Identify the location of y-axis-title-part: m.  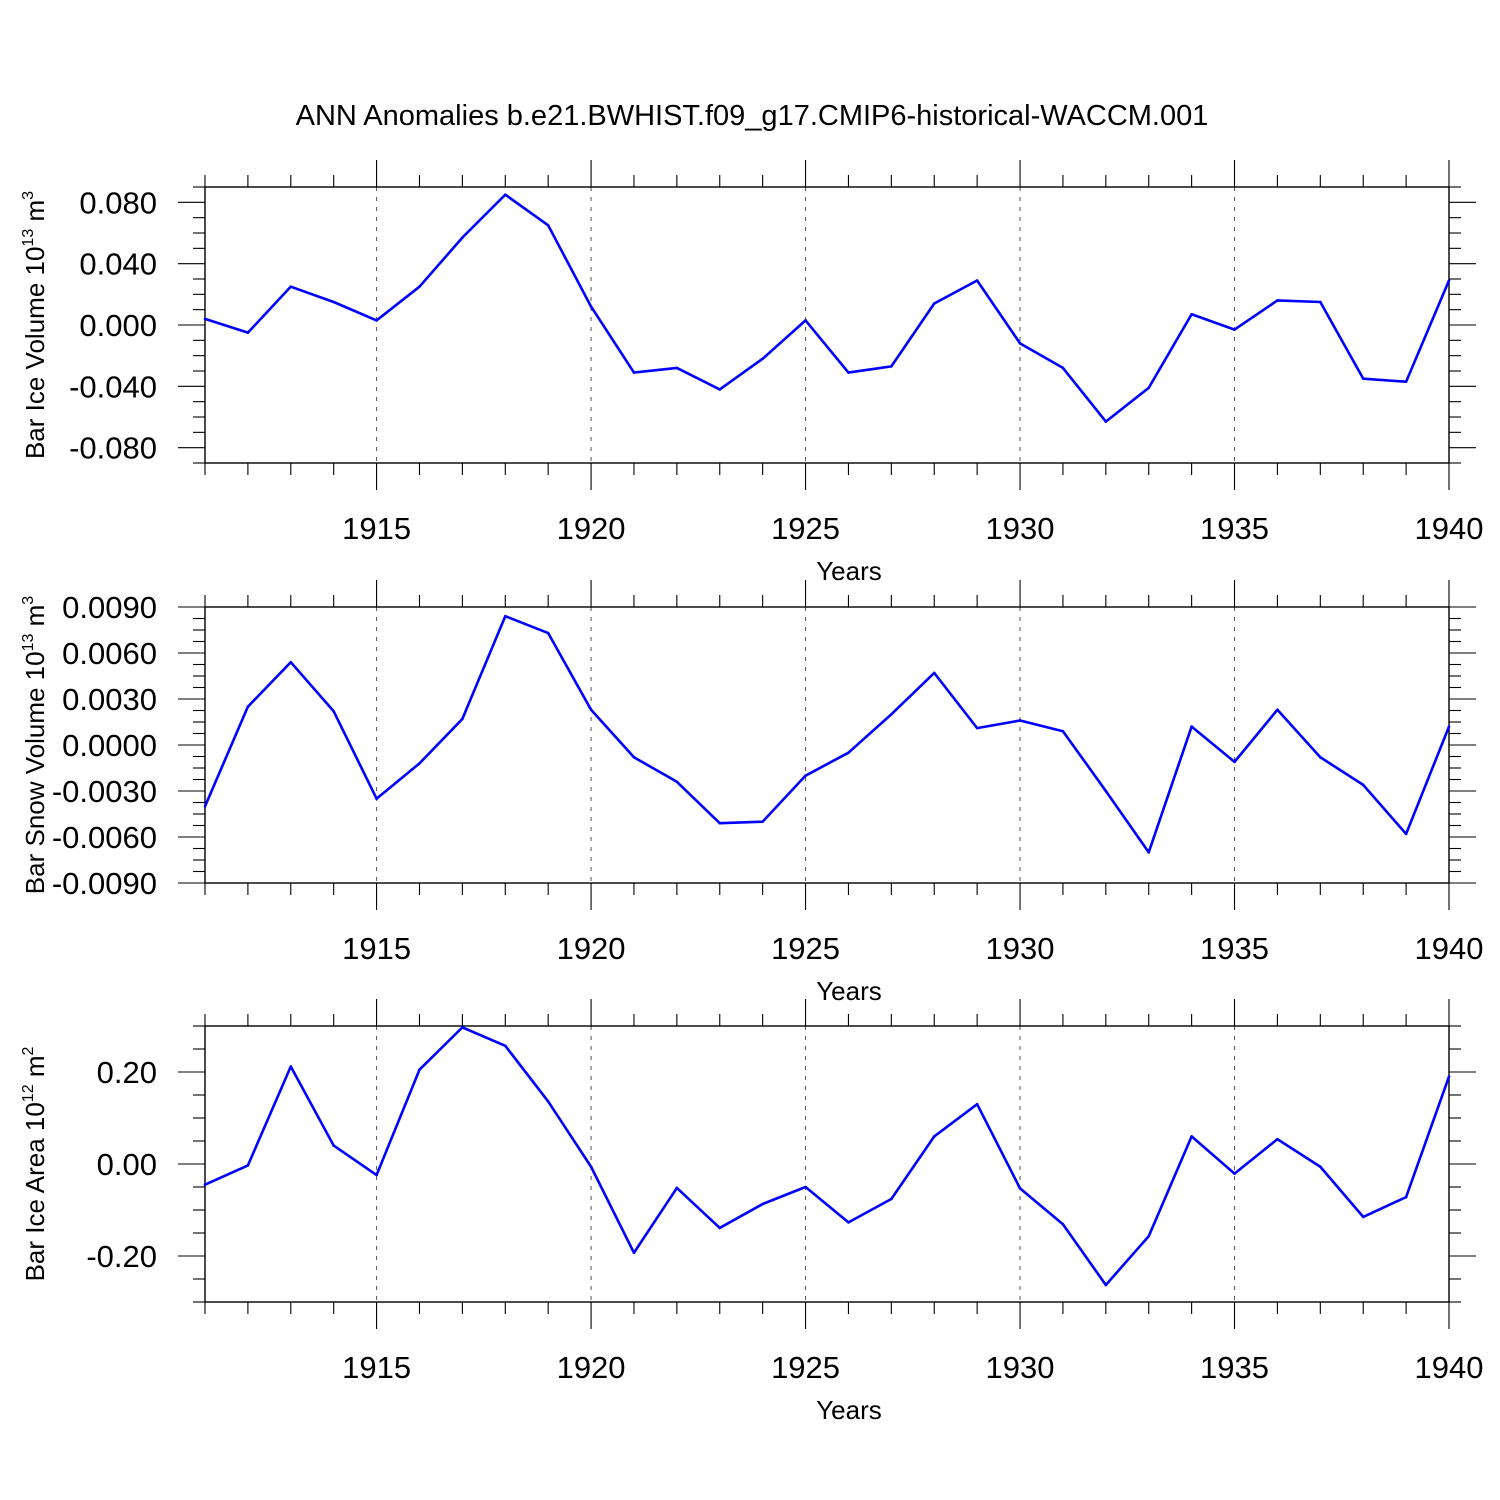
(35, 619).